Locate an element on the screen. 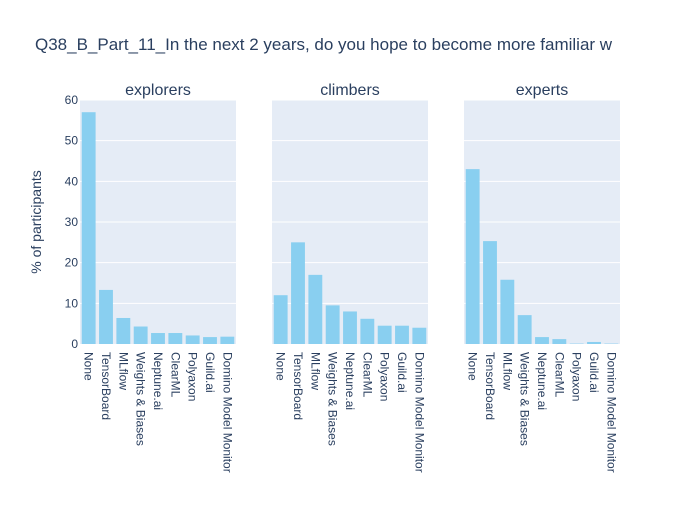 The image size is (700, 505). y-tick-label: 10 is located at coordinates (72, 303).